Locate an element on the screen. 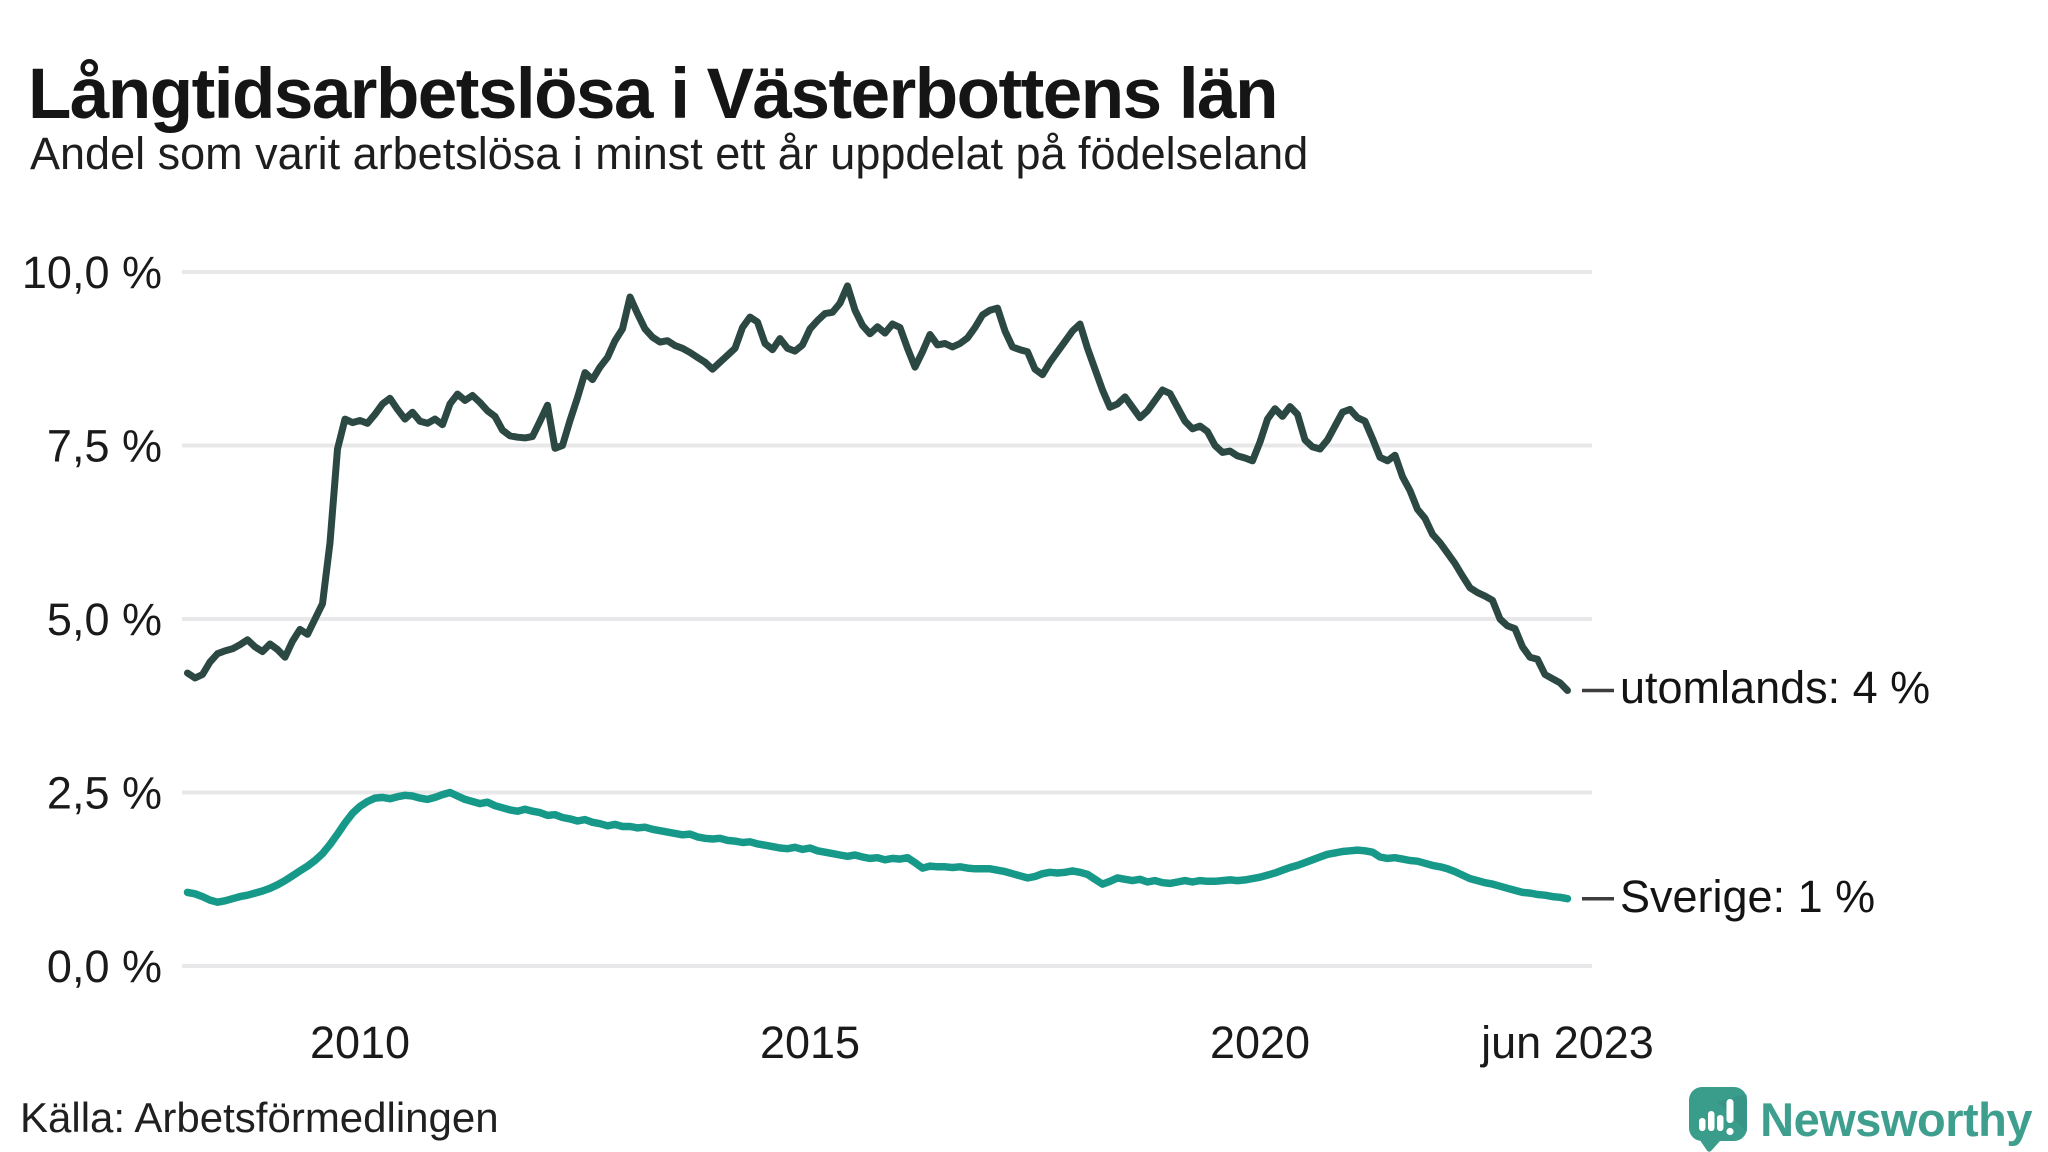  x-axis-tick-label: jun 2023 is located at coordinates (1566, 1042).